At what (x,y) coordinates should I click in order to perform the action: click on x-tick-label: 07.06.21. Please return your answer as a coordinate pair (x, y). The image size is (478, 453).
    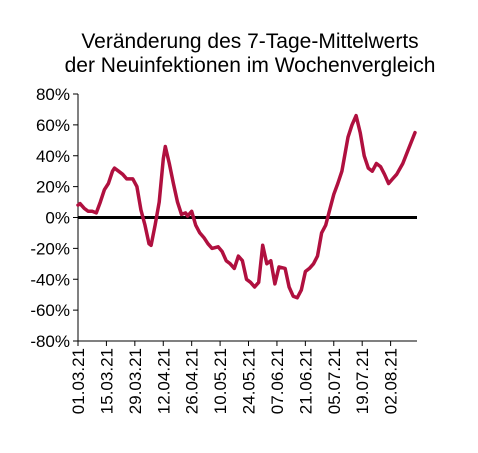
    Looking at the image, I should click on (277, 381).